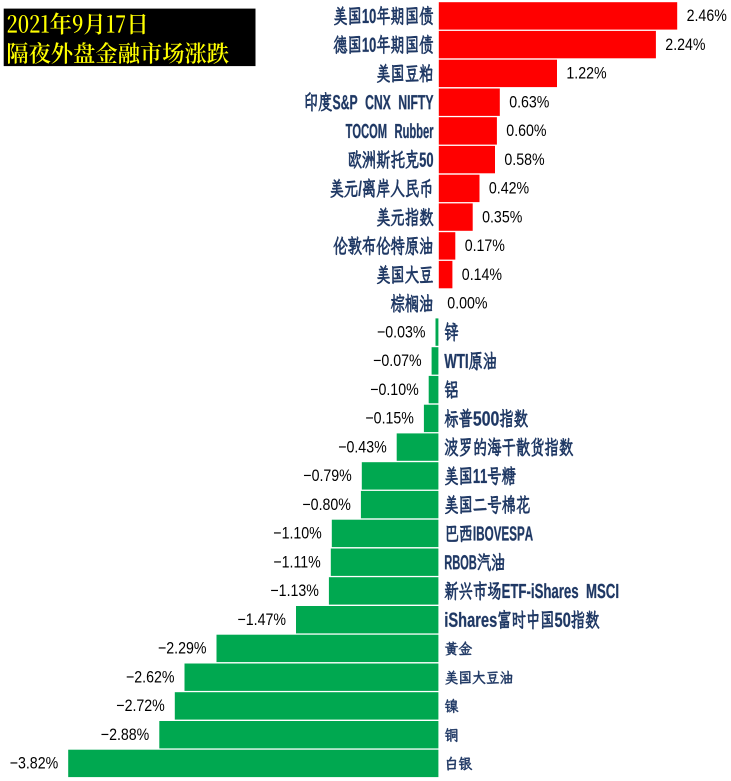  Describe the element at coordinates (140, 706) in the screenshot. I see `svg-text: −2.72%` at that location.